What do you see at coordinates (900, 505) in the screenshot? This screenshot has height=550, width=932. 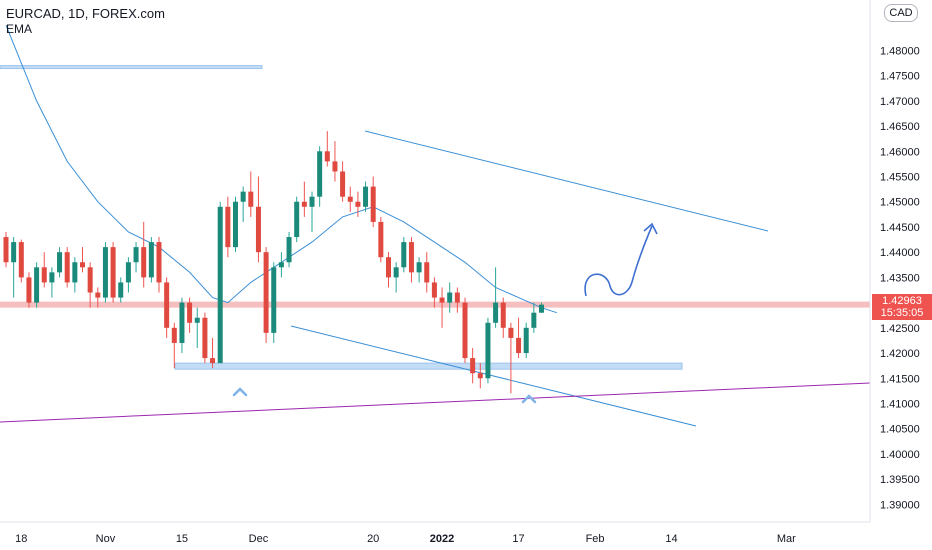 I see `price-tick-label: 1.39000` at bounding box center [900, 505].